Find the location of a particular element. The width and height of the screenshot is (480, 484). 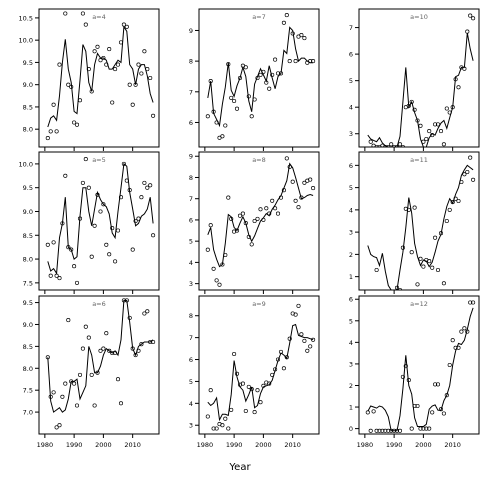

panel-4-ytick-label: 7.5 is located at coordinates (28, 283).